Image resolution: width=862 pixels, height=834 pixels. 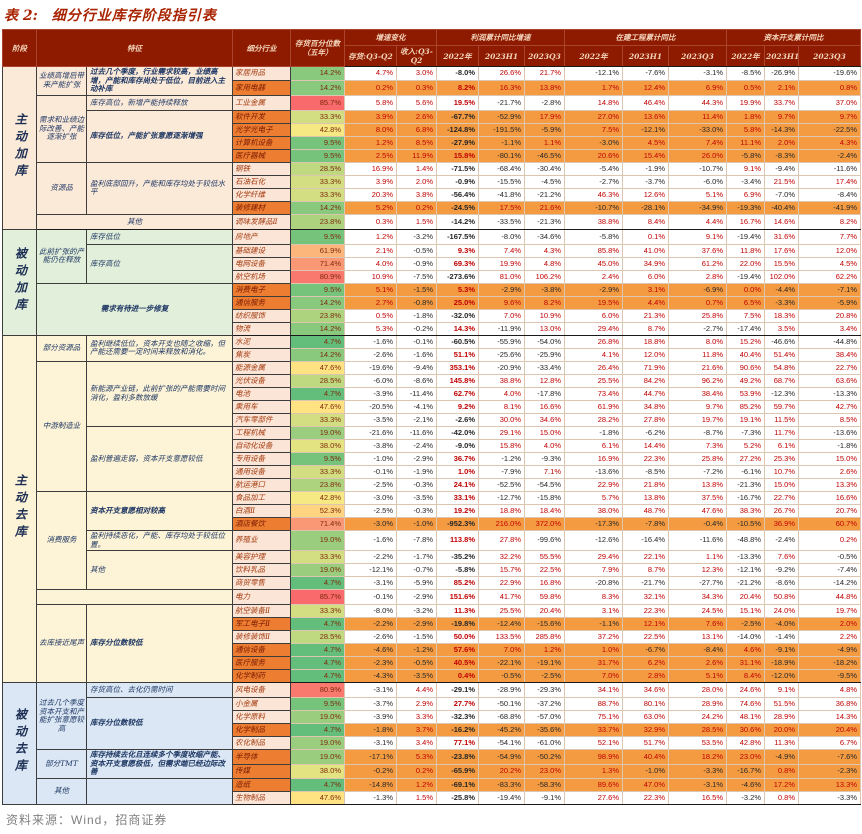 I want to click on industry-cell: 消费电子, so click(x=261, y=289).